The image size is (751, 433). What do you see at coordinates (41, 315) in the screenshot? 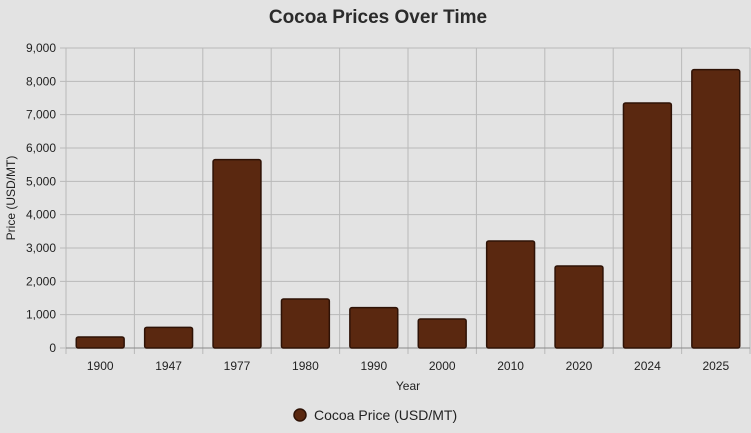
I see `y-tick-label: 1,000` at bounding box center [41, 315].